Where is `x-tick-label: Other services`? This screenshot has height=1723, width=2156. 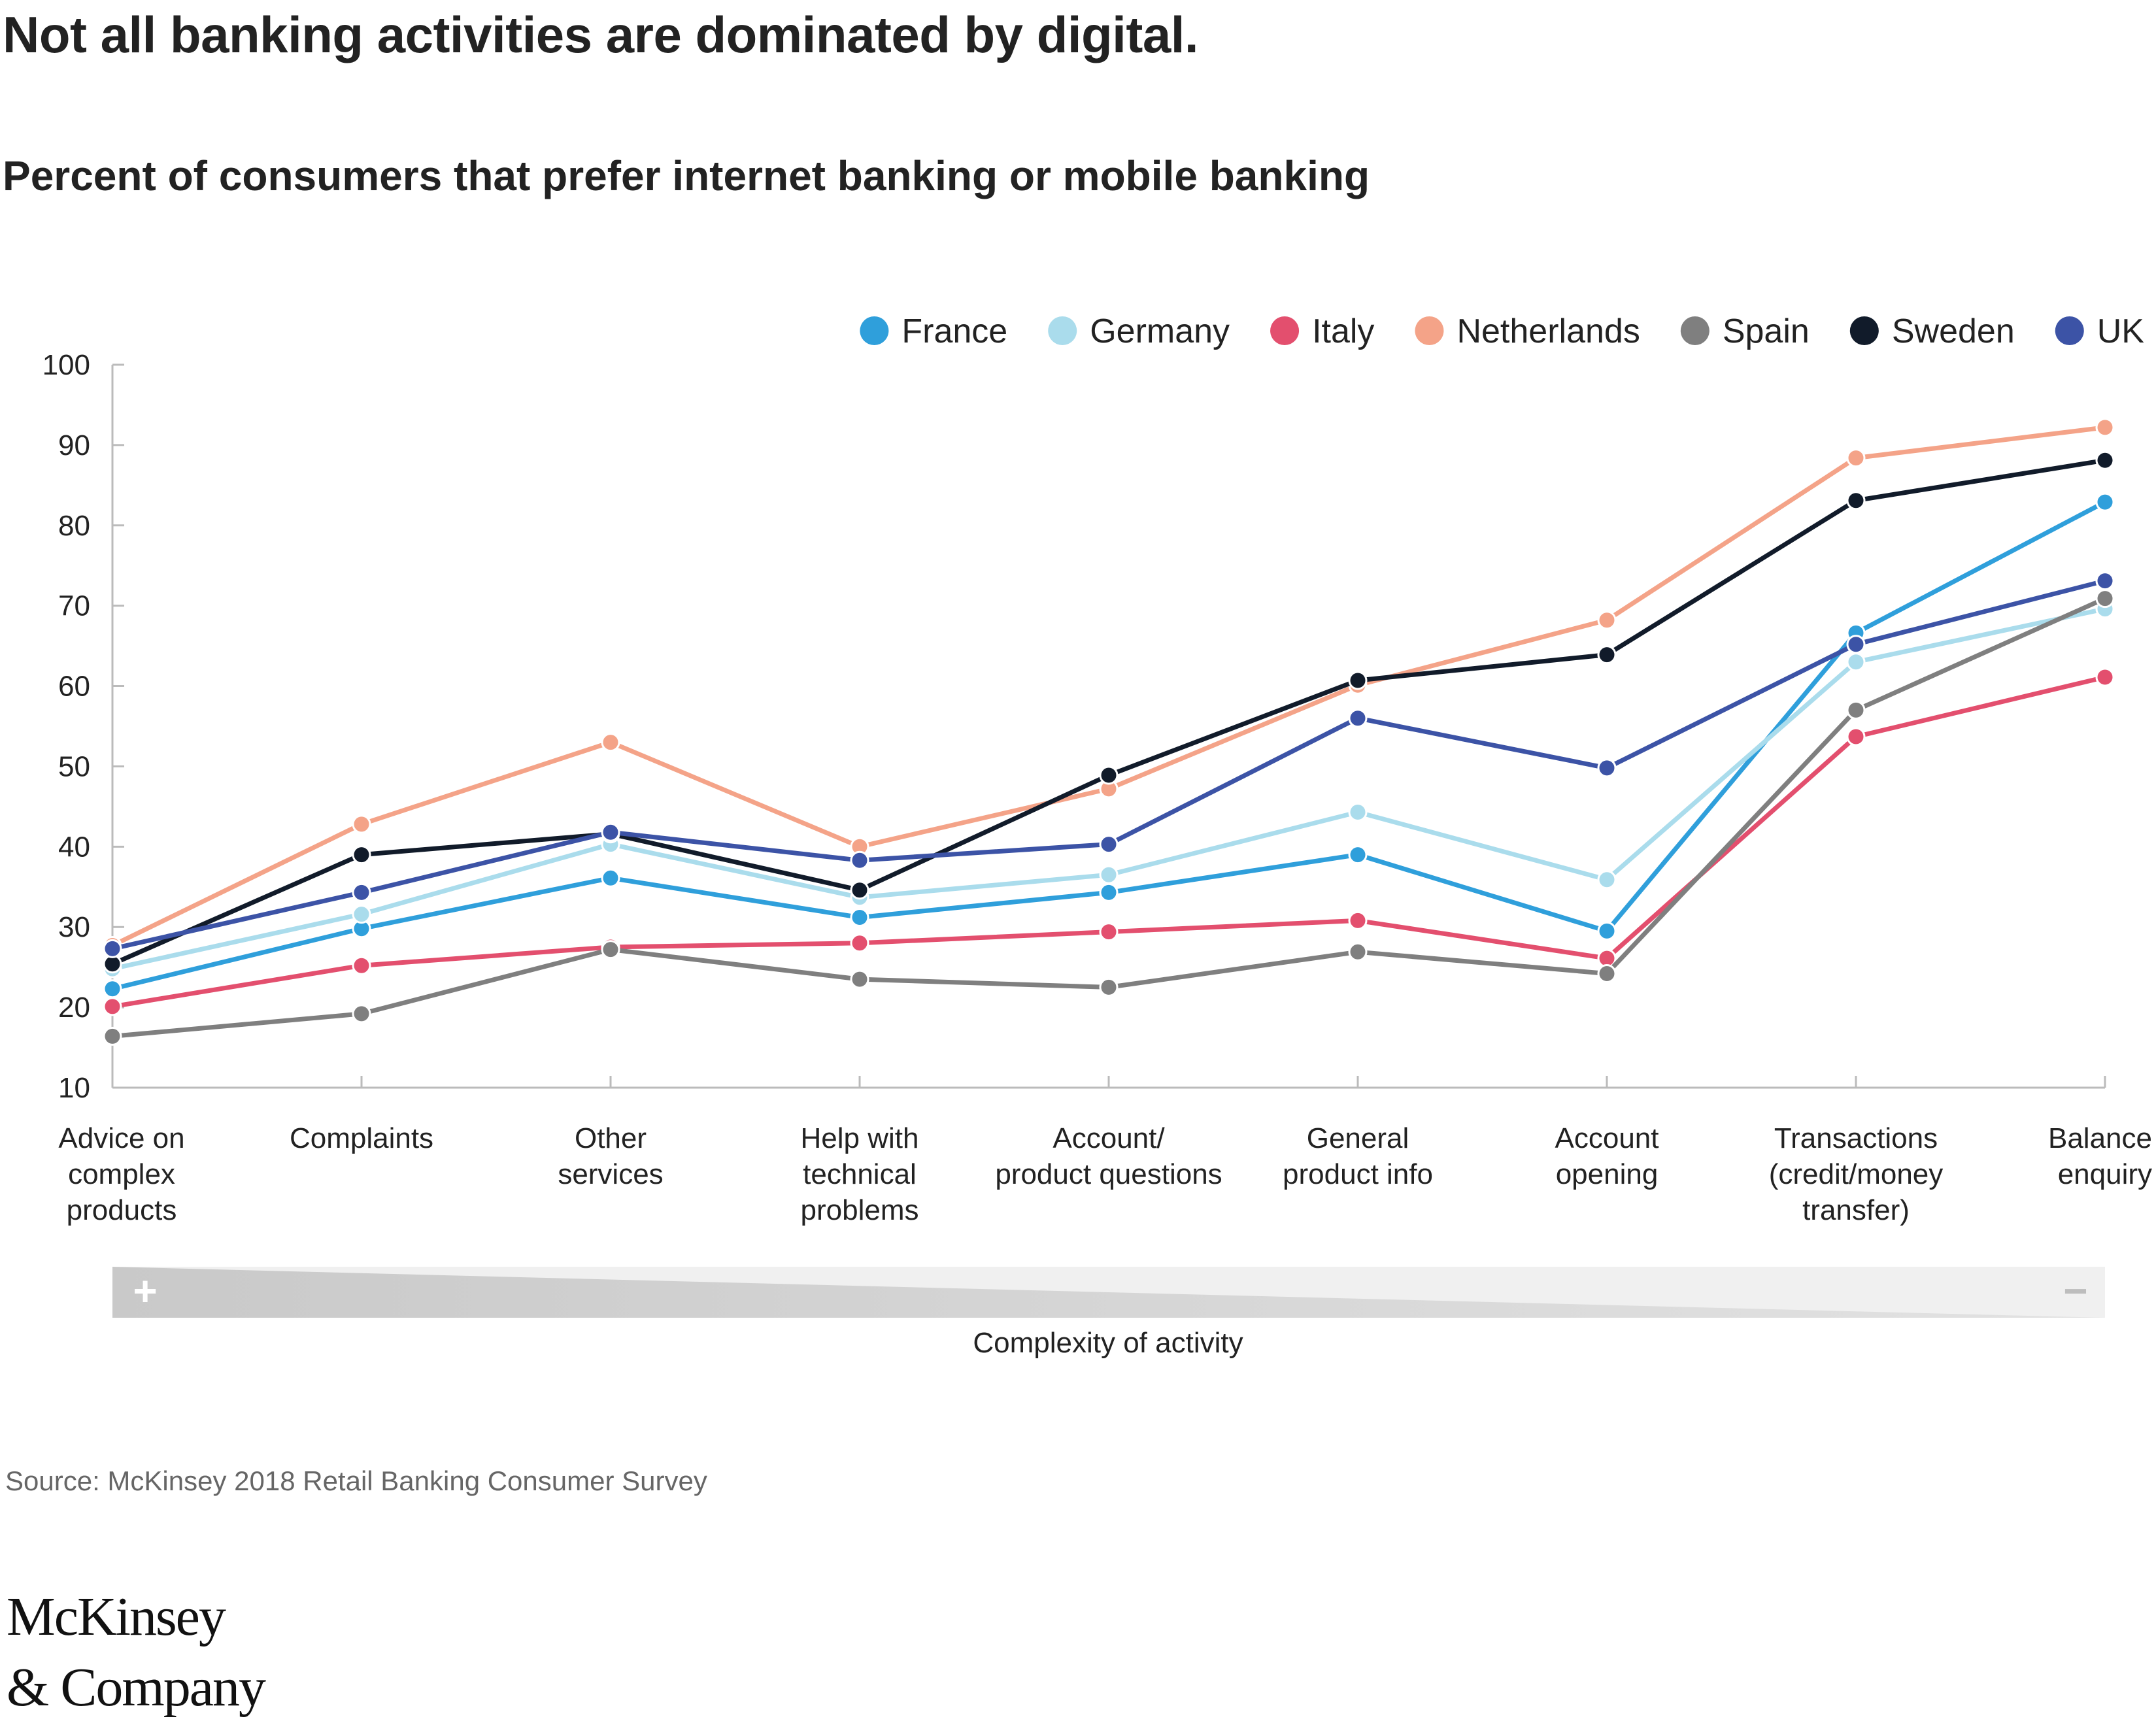 x-tick-label: Other services is located at coordinates (611, 1156).